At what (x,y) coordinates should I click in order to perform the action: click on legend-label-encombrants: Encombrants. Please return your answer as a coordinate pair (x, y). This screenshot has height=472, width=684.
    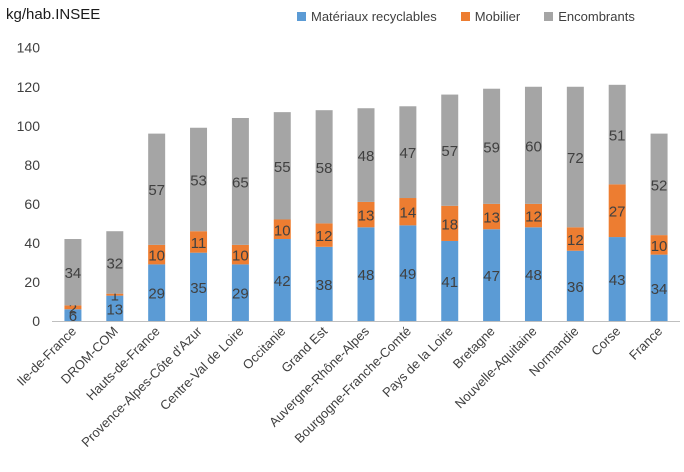
    Looking at the image, I should click on (596, 16).